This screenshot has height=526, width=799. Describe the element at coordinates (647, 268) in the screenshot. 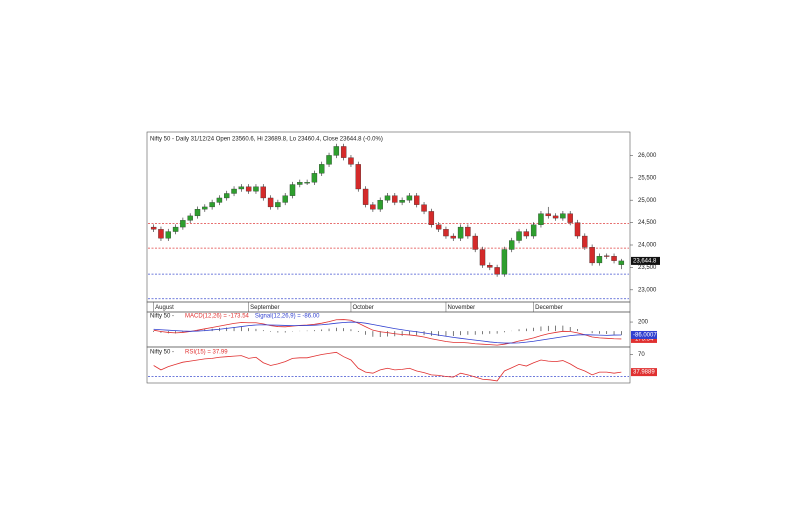

I see `y-tick-label: 23,500` at that location.